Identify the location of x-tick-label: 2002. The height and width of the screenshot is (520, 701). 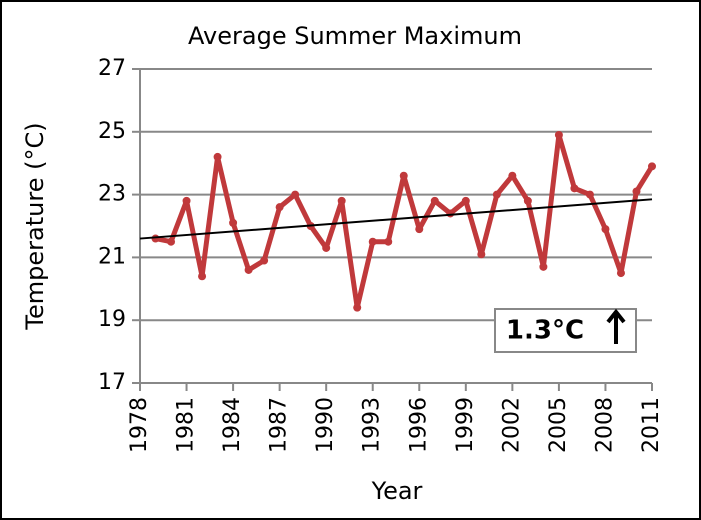
(511, 425).